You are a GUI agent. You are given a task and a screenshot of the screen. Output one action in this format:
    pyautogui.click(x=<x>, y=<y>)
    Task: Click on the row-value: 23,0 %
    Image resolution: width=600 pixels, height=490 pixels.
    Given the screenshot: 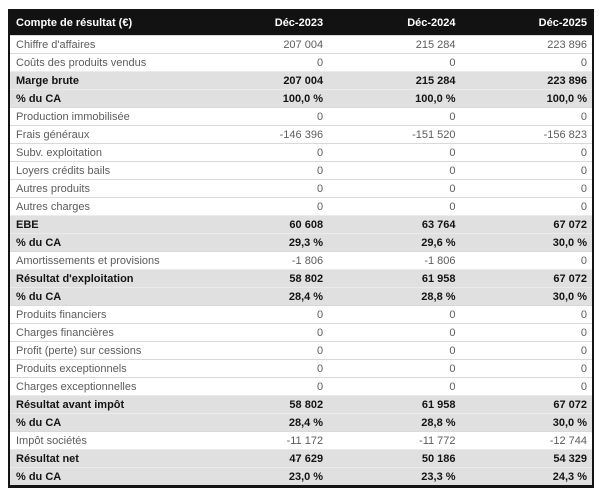 What is the action you would take?
    pyautogui.click(x=262, y=477)
    